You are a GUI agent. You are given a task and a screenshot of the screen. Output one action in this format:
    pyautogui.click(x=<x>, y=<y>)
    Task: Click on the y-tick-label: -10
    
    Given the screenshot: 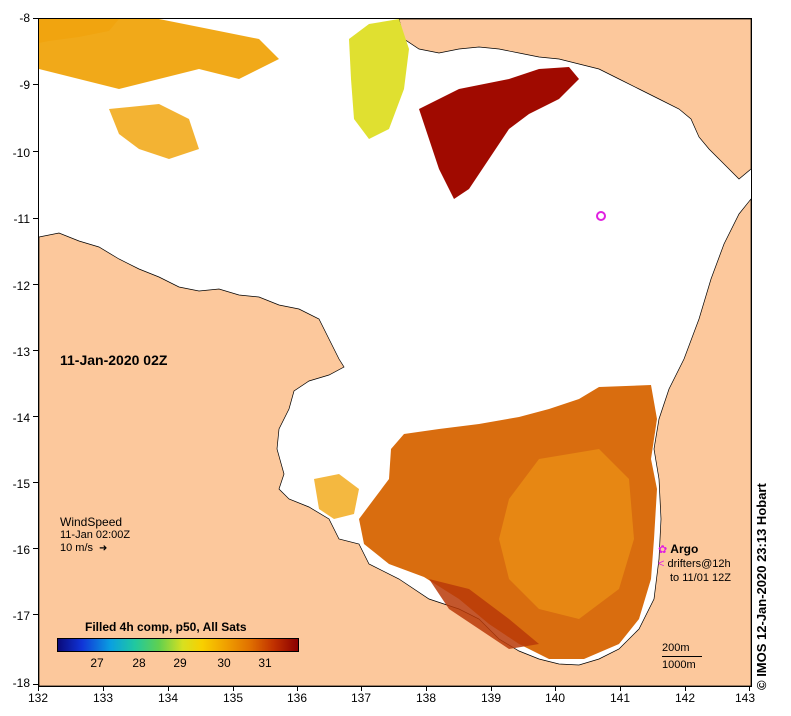 What is the action you would take?
    pyautogui.click(x=21, y=153)
    